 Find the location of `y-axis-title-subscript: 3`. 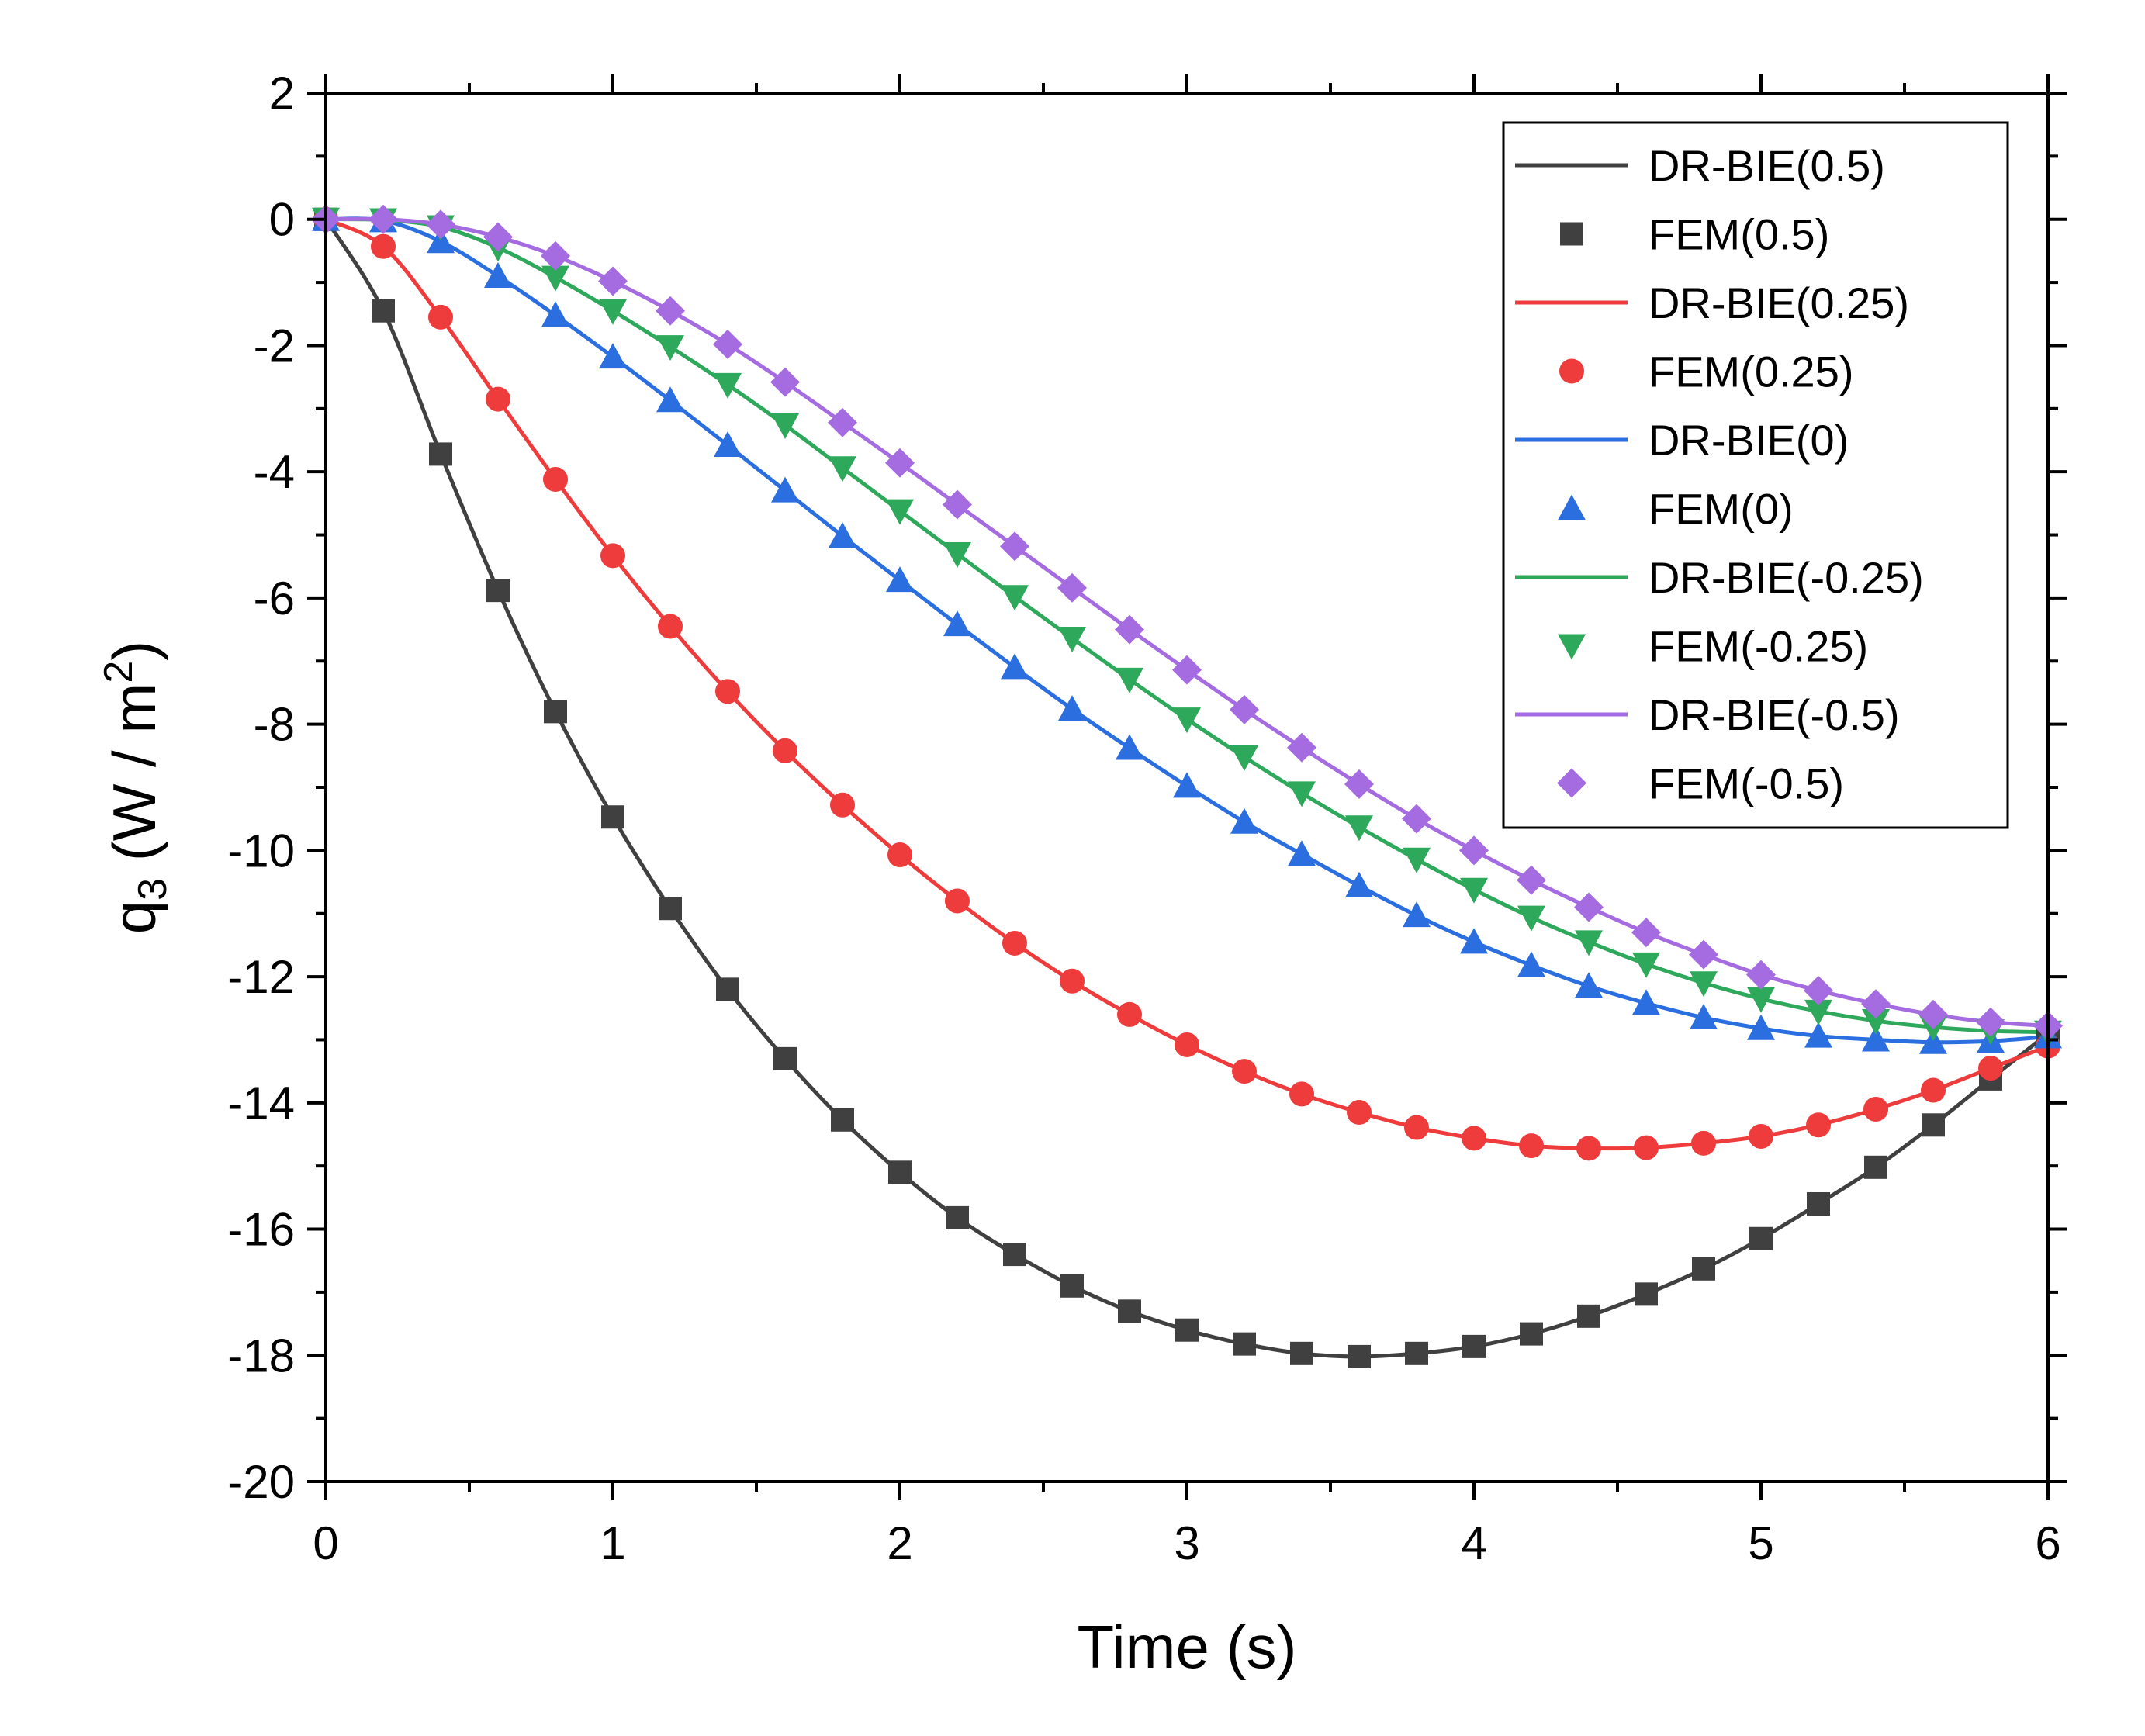

y-axis-title-subscript: 3 is located at coordinates (152, 889).